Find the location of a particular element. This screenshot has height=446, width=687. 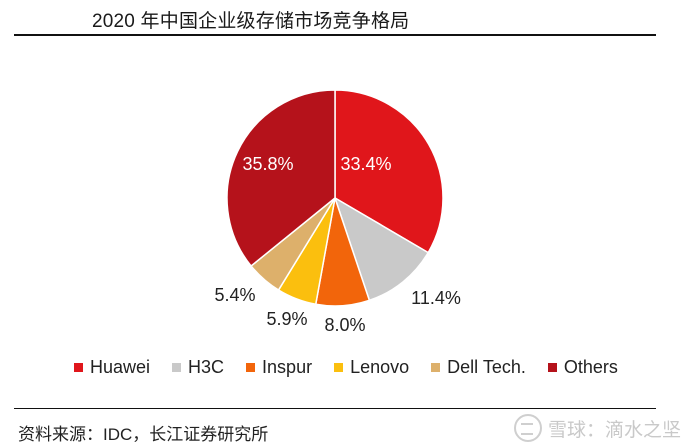

top-rule is located at coordinates (335, 35).